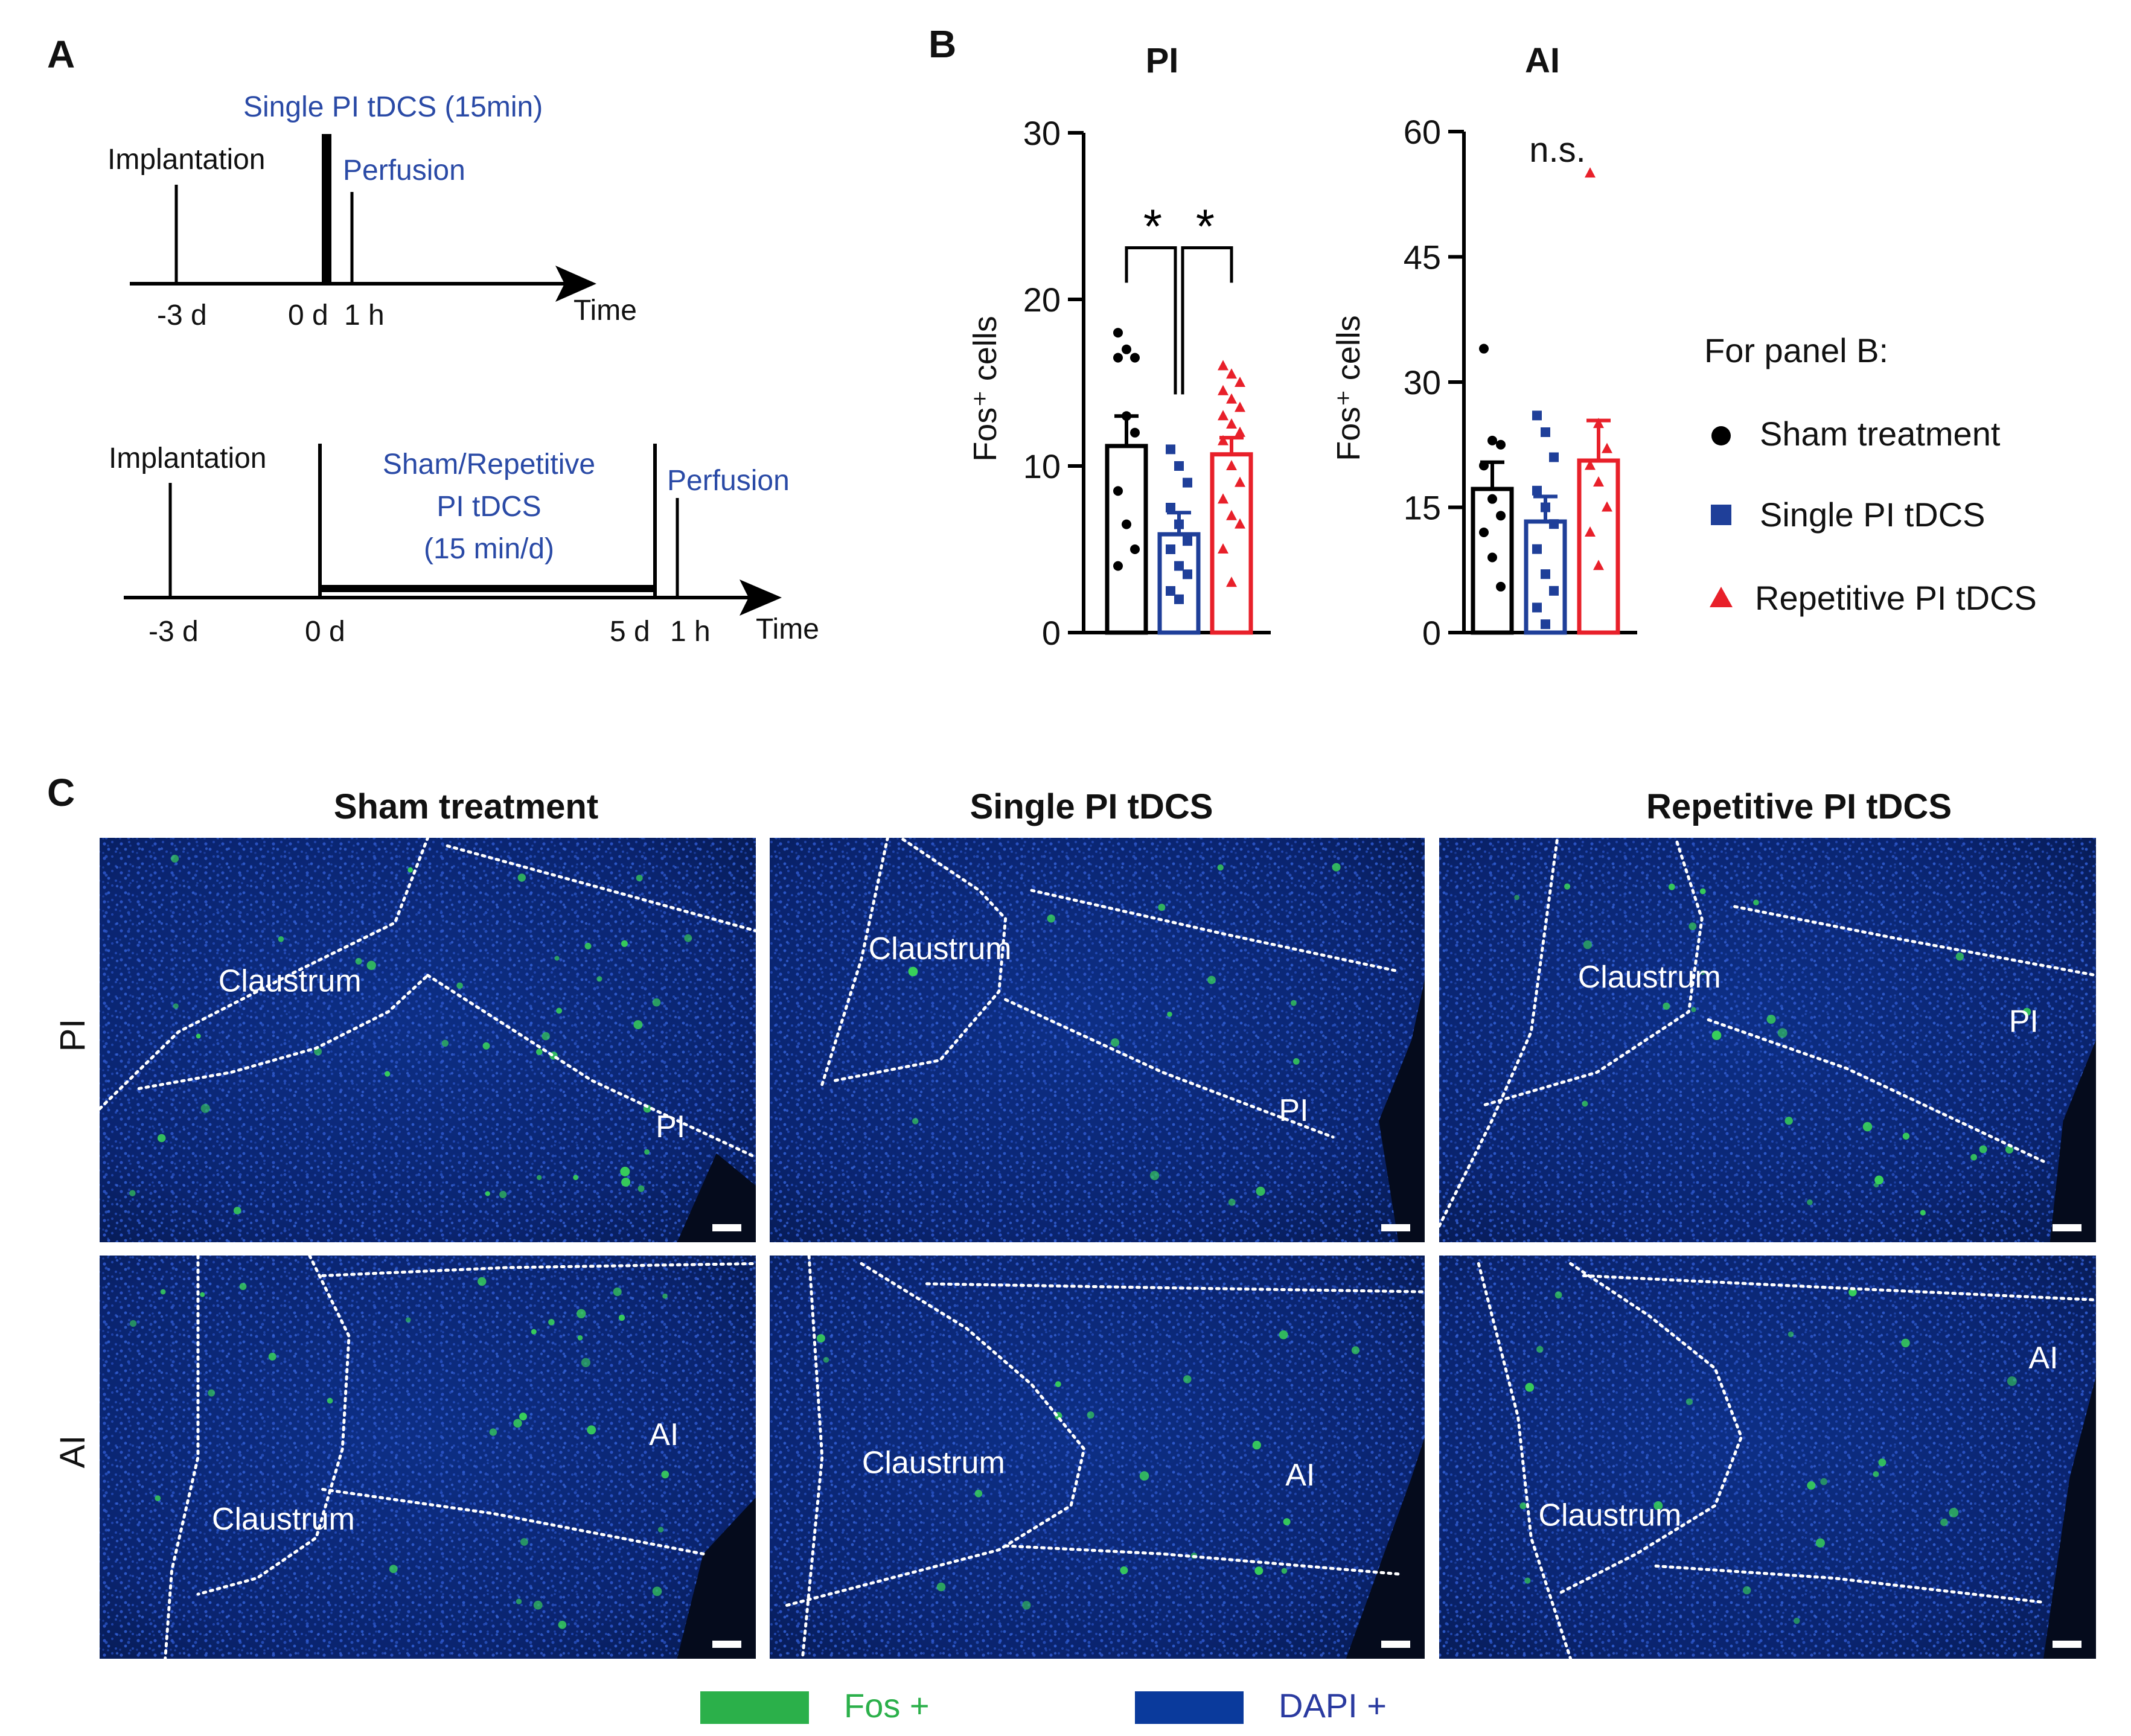 The image size is (2131, 1736). I want to click on region-label-pi: PI, so click(671, 1126).